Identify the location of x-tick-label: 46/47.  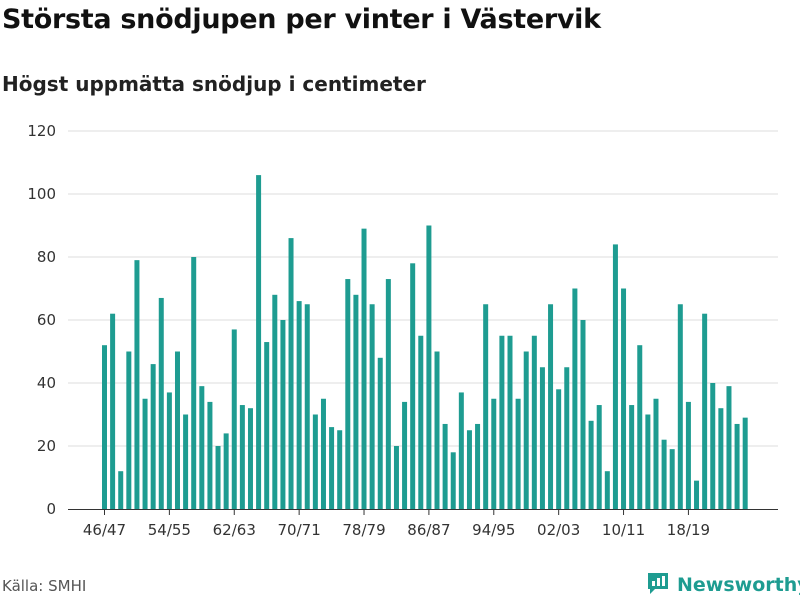
(104, 530).